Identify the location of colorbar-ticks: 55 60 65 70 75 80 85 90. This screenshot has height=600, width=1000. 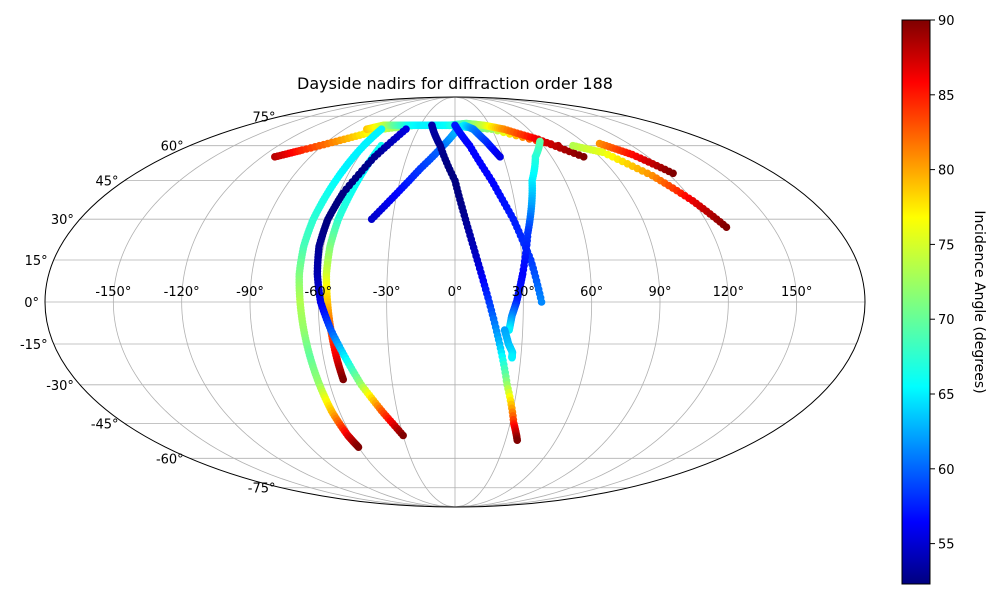
(942, 283).